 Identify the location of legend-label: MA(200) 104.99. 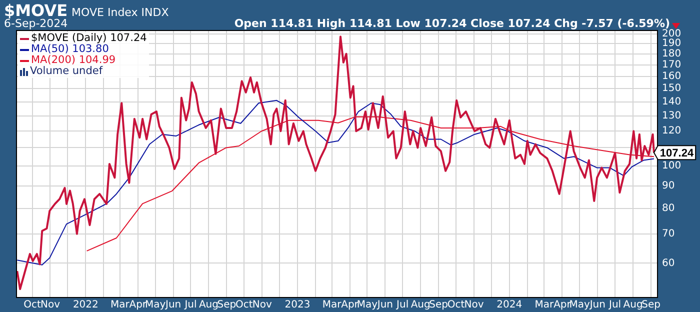
(73, 60).